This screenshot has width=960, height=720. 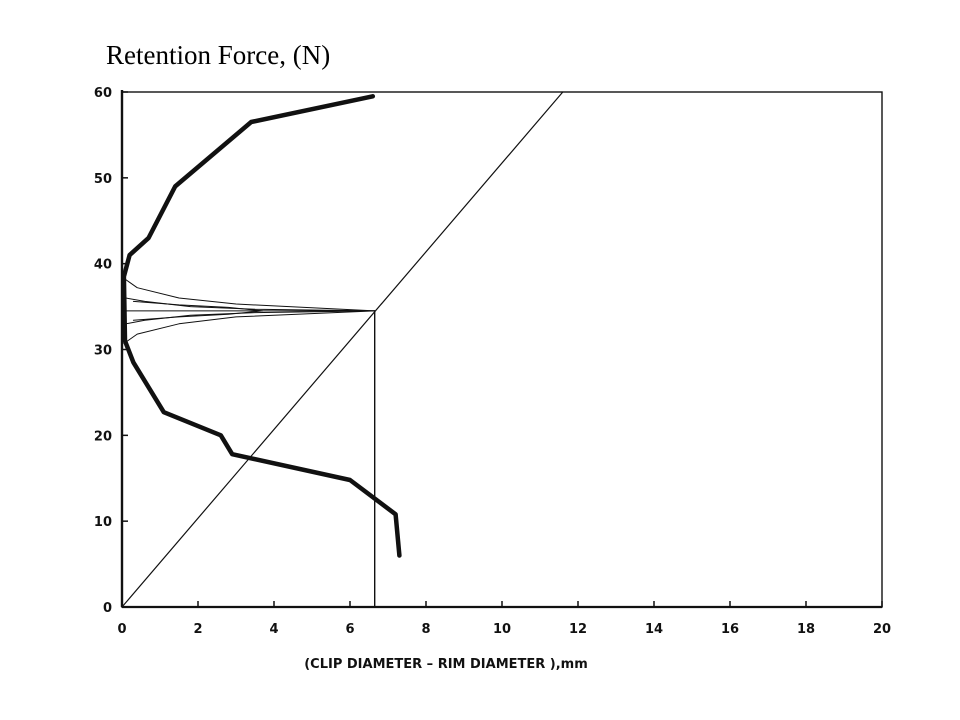 I want to click on y-tick-label: 30, so click(x=103, y=351).